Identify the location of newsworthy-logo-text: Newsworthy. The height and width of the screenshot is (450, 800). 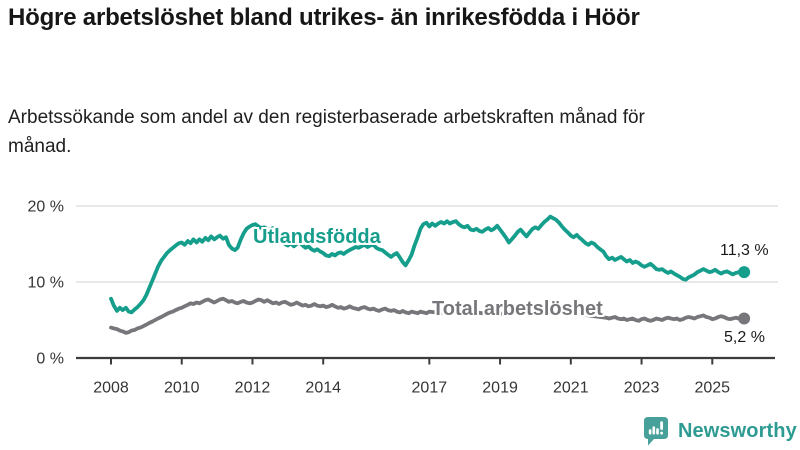
(737, 430).